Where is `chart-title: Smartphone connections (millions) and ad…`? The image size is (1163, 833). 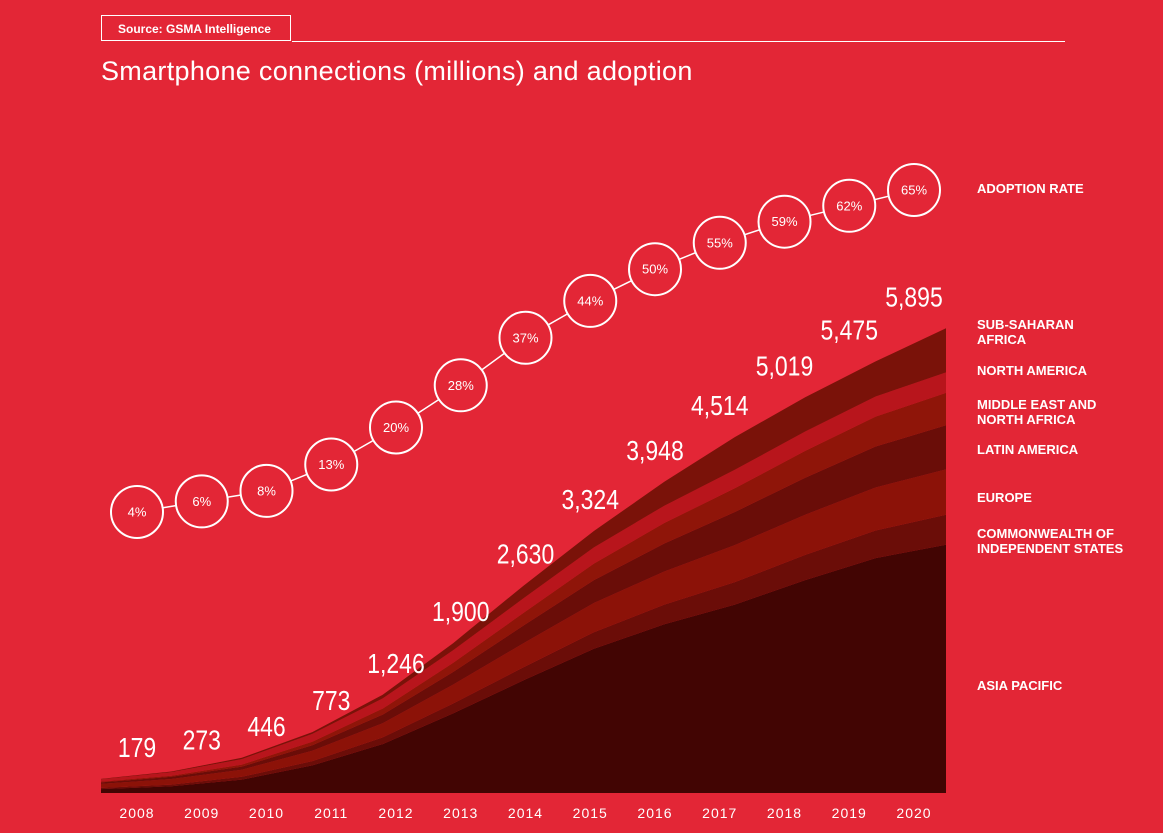
chart-title: Smartphone connections (millions) and ad… is located at coordinates (397, 71).